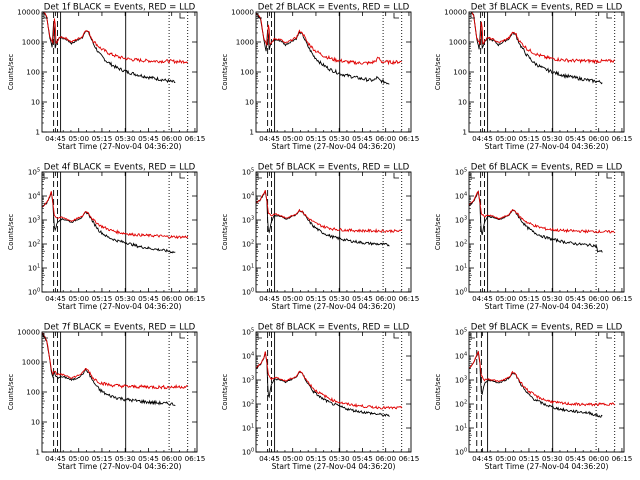 The image size is (640, 480). I want to click on panel-title: Det 2f BLACK = Events, RED = LLD, so click(334, 8).